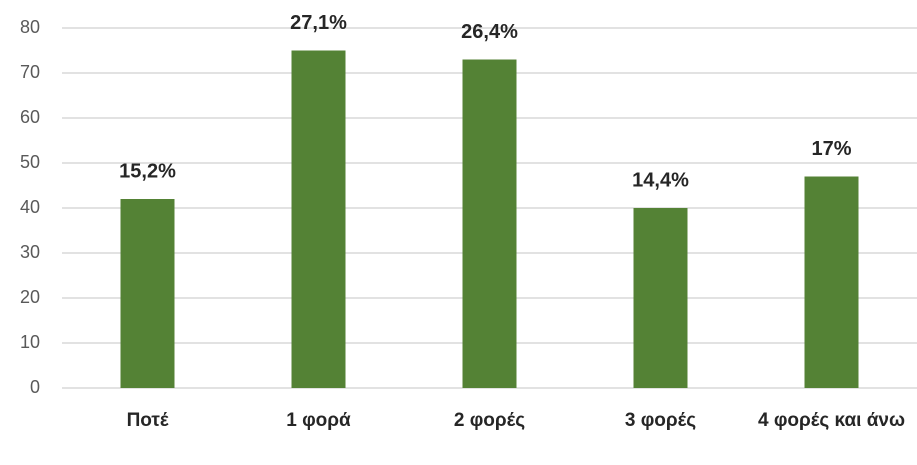 This screenshot has height=465, width=917. I want to click on y-tick-label: 30, so click(30, 252).